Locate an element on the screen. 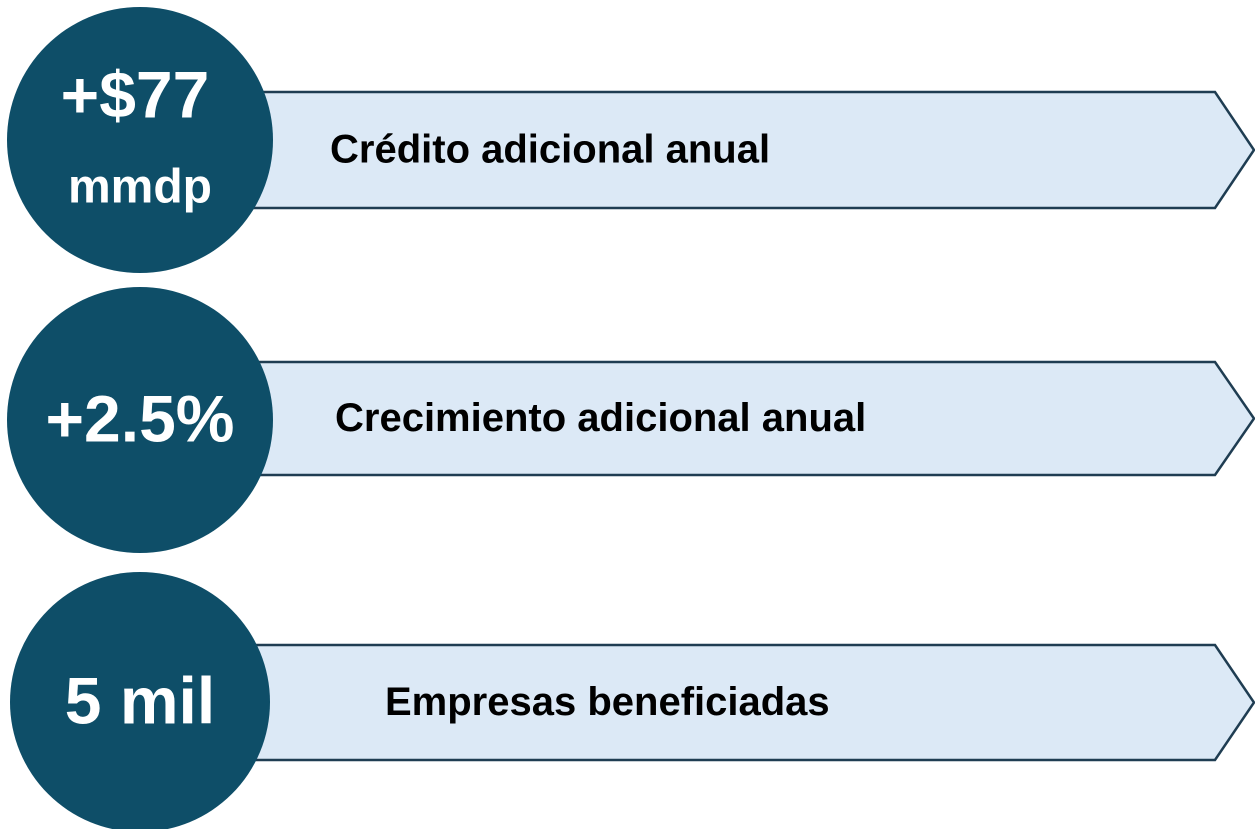  stat-label: Crecimiento adicional anual is located at coordinates (600, 418).